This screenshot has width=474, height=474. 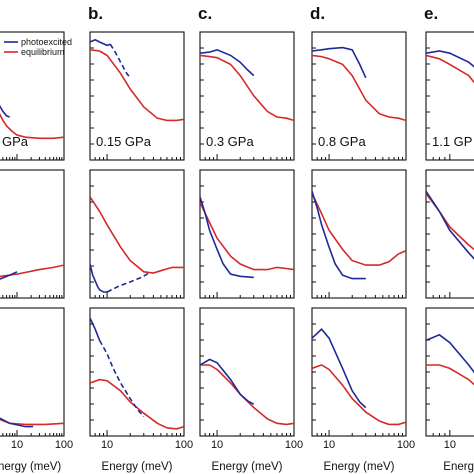 I want to click on pressure-label: 0.3 GPa, so click(x=230, y=141).